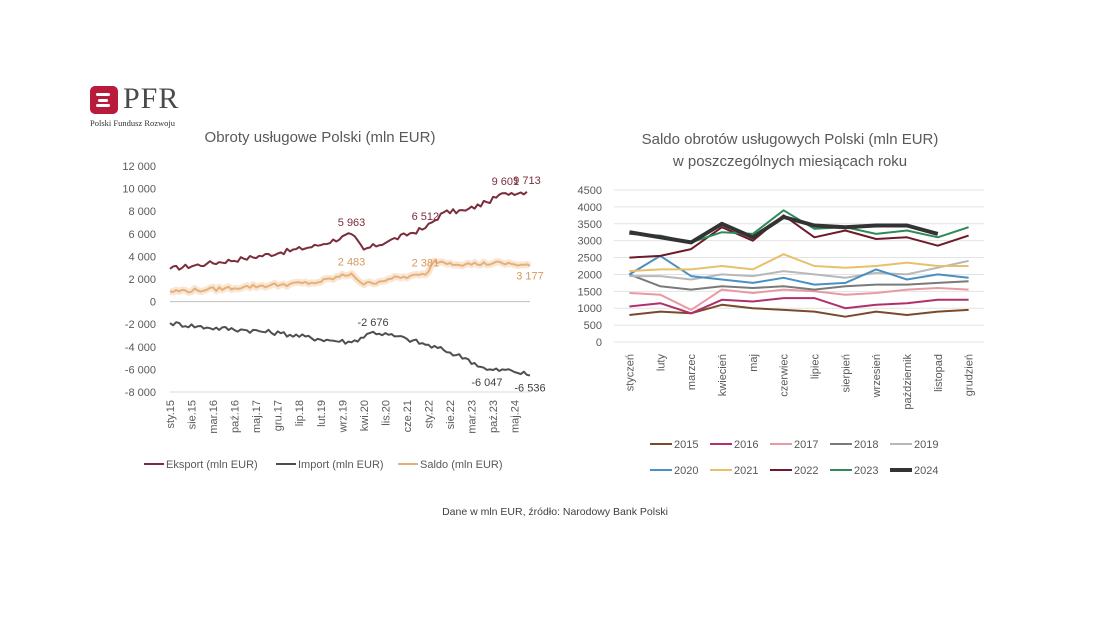 Image resolution: width=1110 pixels, height=620 pixels. I want to click on y-tick-label: 4000, so click(590, 208).